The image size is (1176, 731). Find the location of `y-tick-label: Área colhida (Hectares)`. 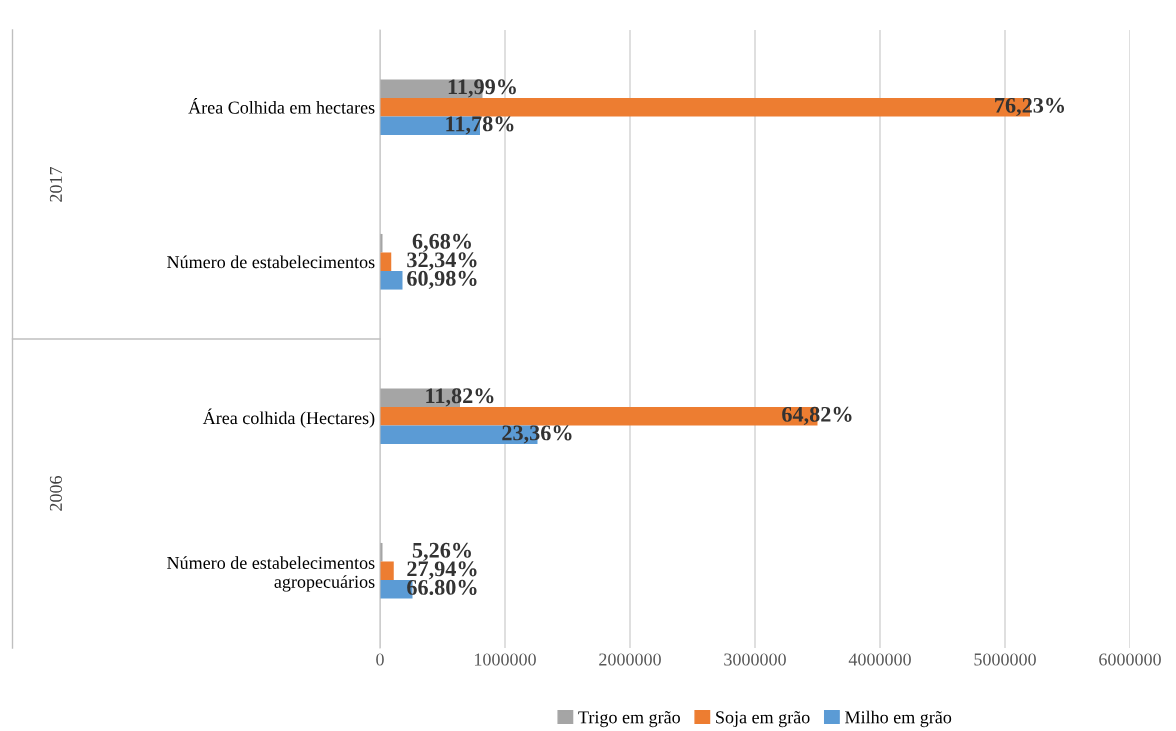

y-tick-label: Área colhida (Hectares) is located at coordinates (288, 418).